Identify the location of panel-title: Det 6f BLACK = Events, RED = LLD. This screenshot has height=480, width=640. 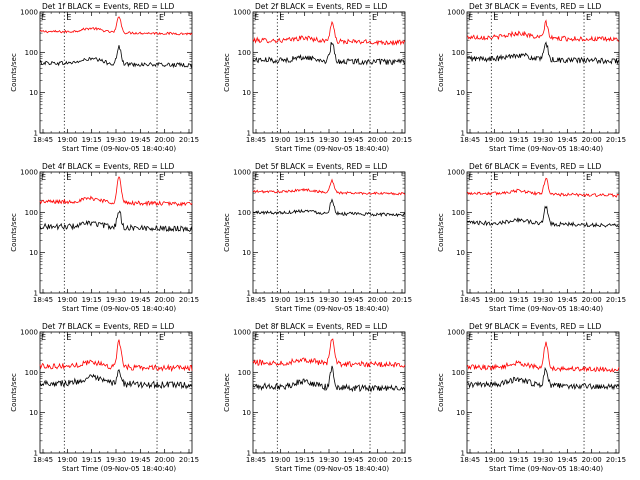
(535, 166).